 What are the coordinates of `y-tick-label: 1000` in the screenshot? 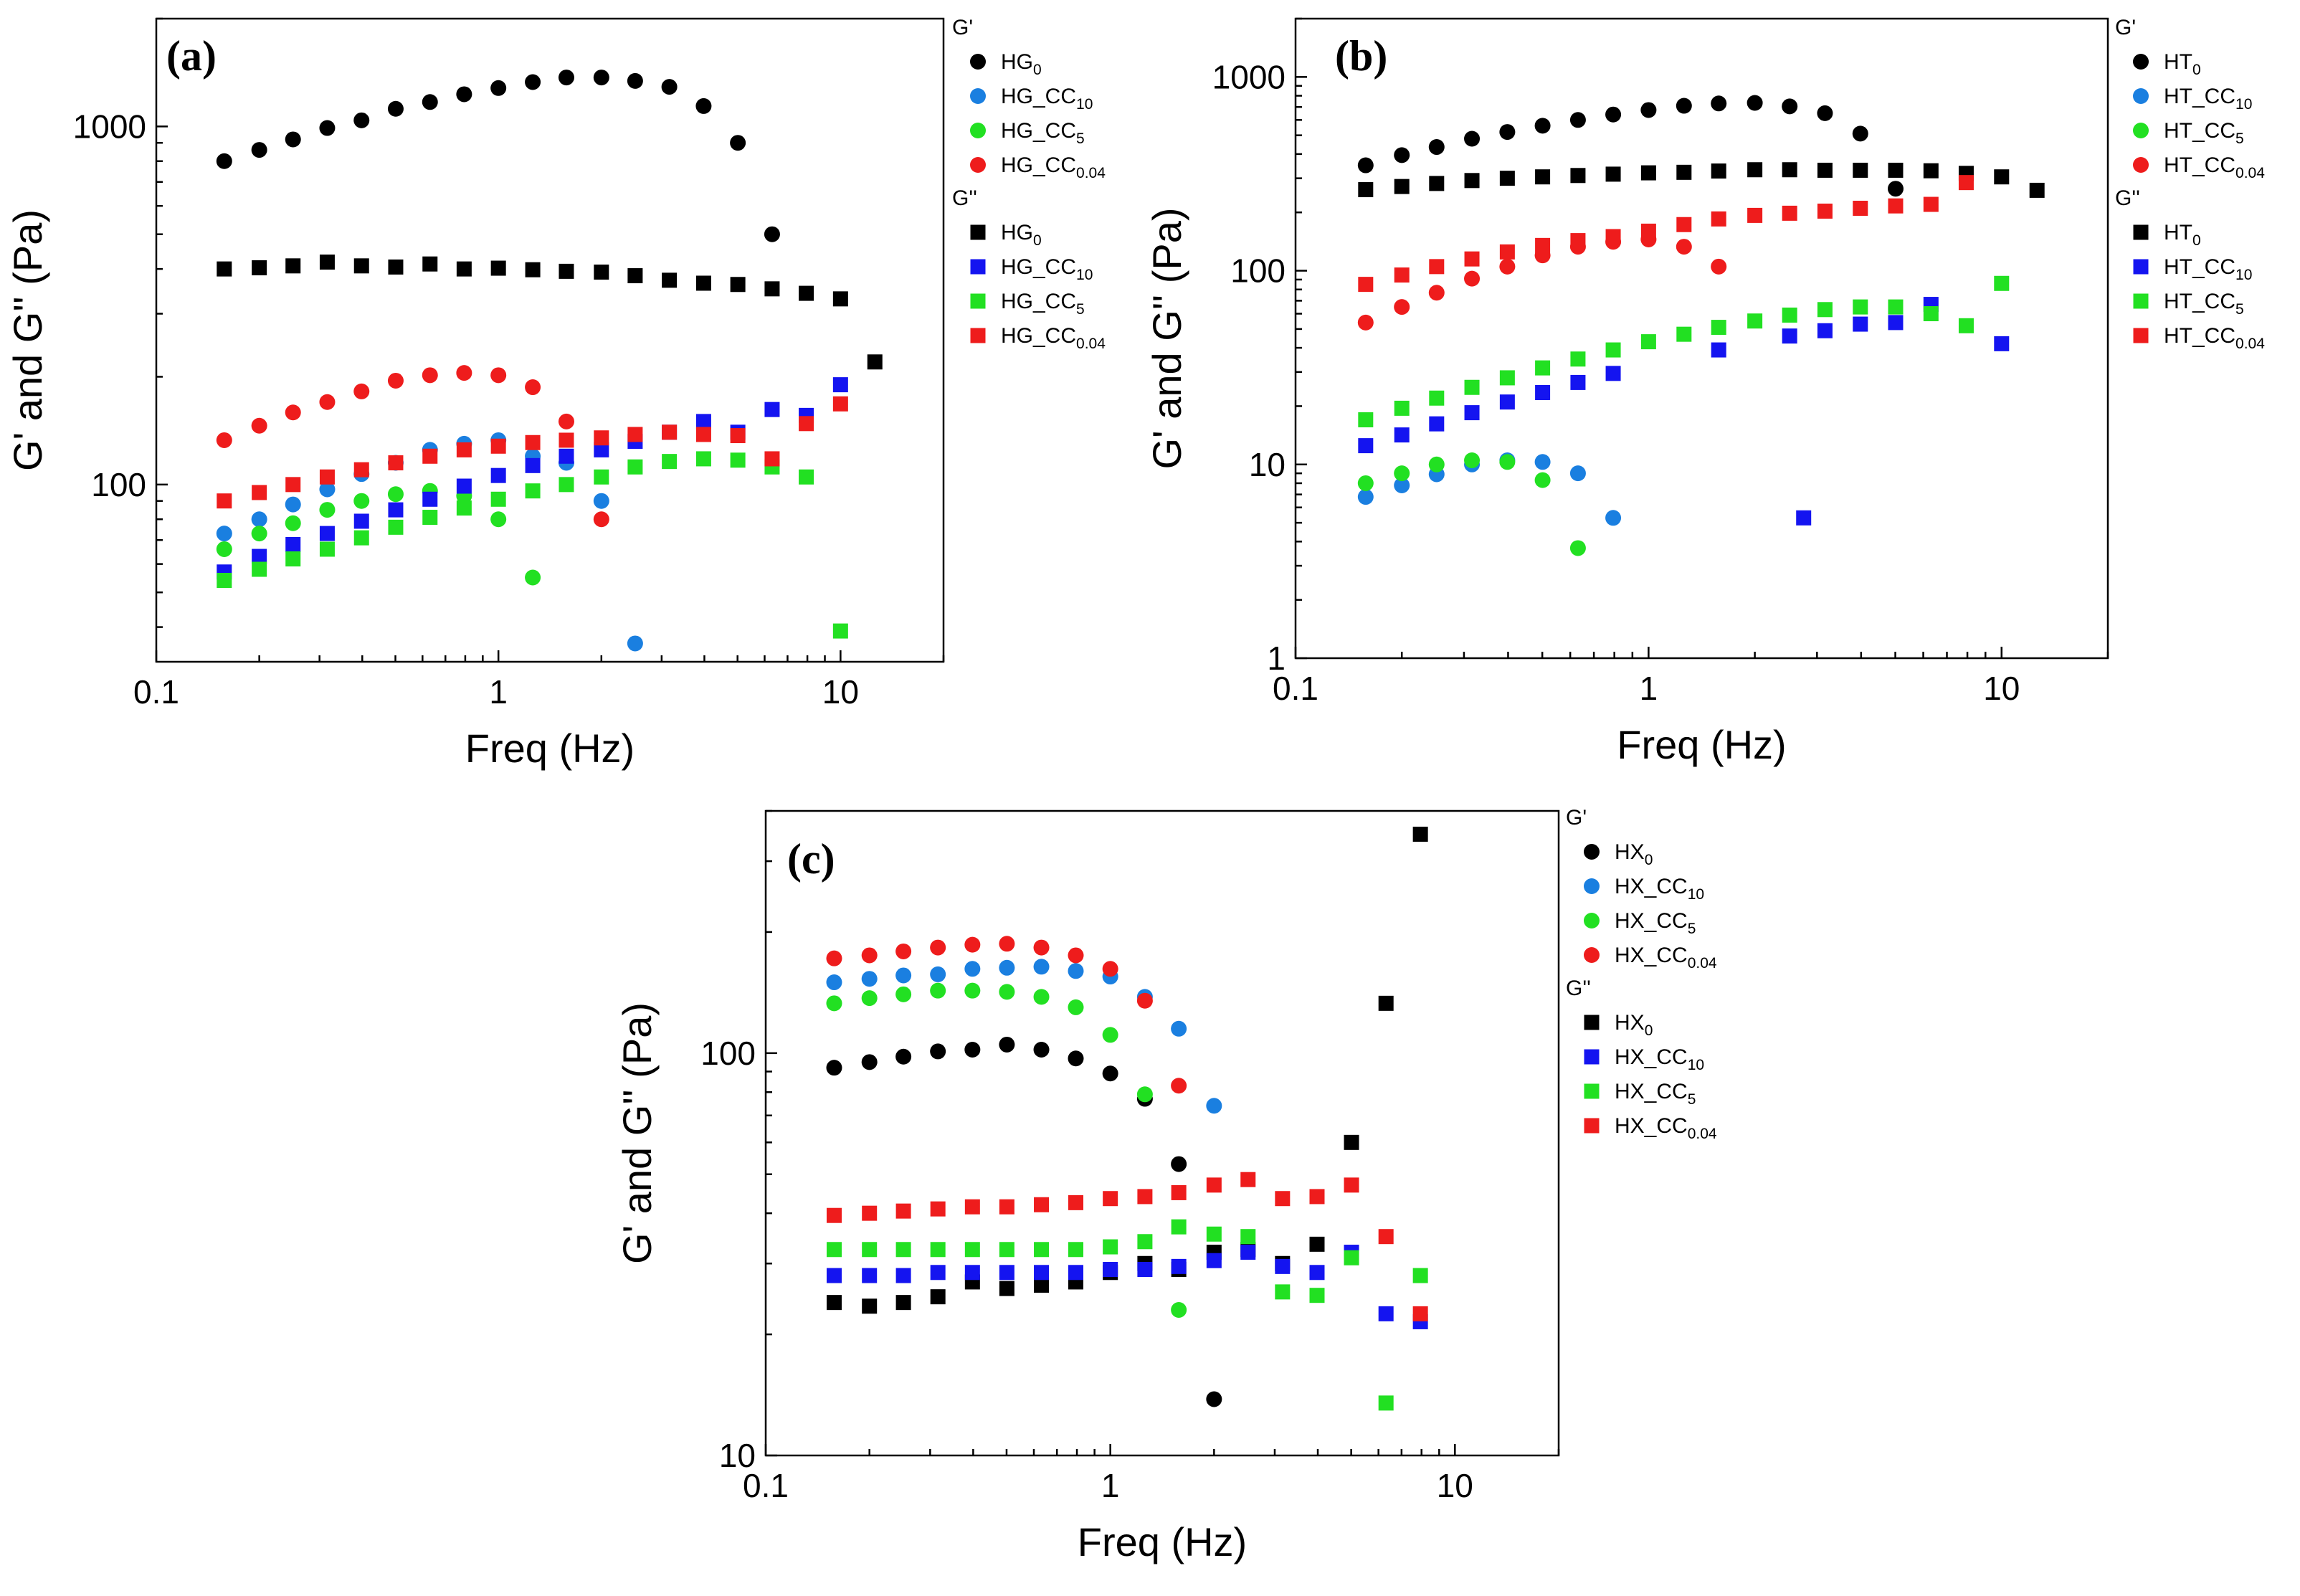 It's located at (1249, 76).